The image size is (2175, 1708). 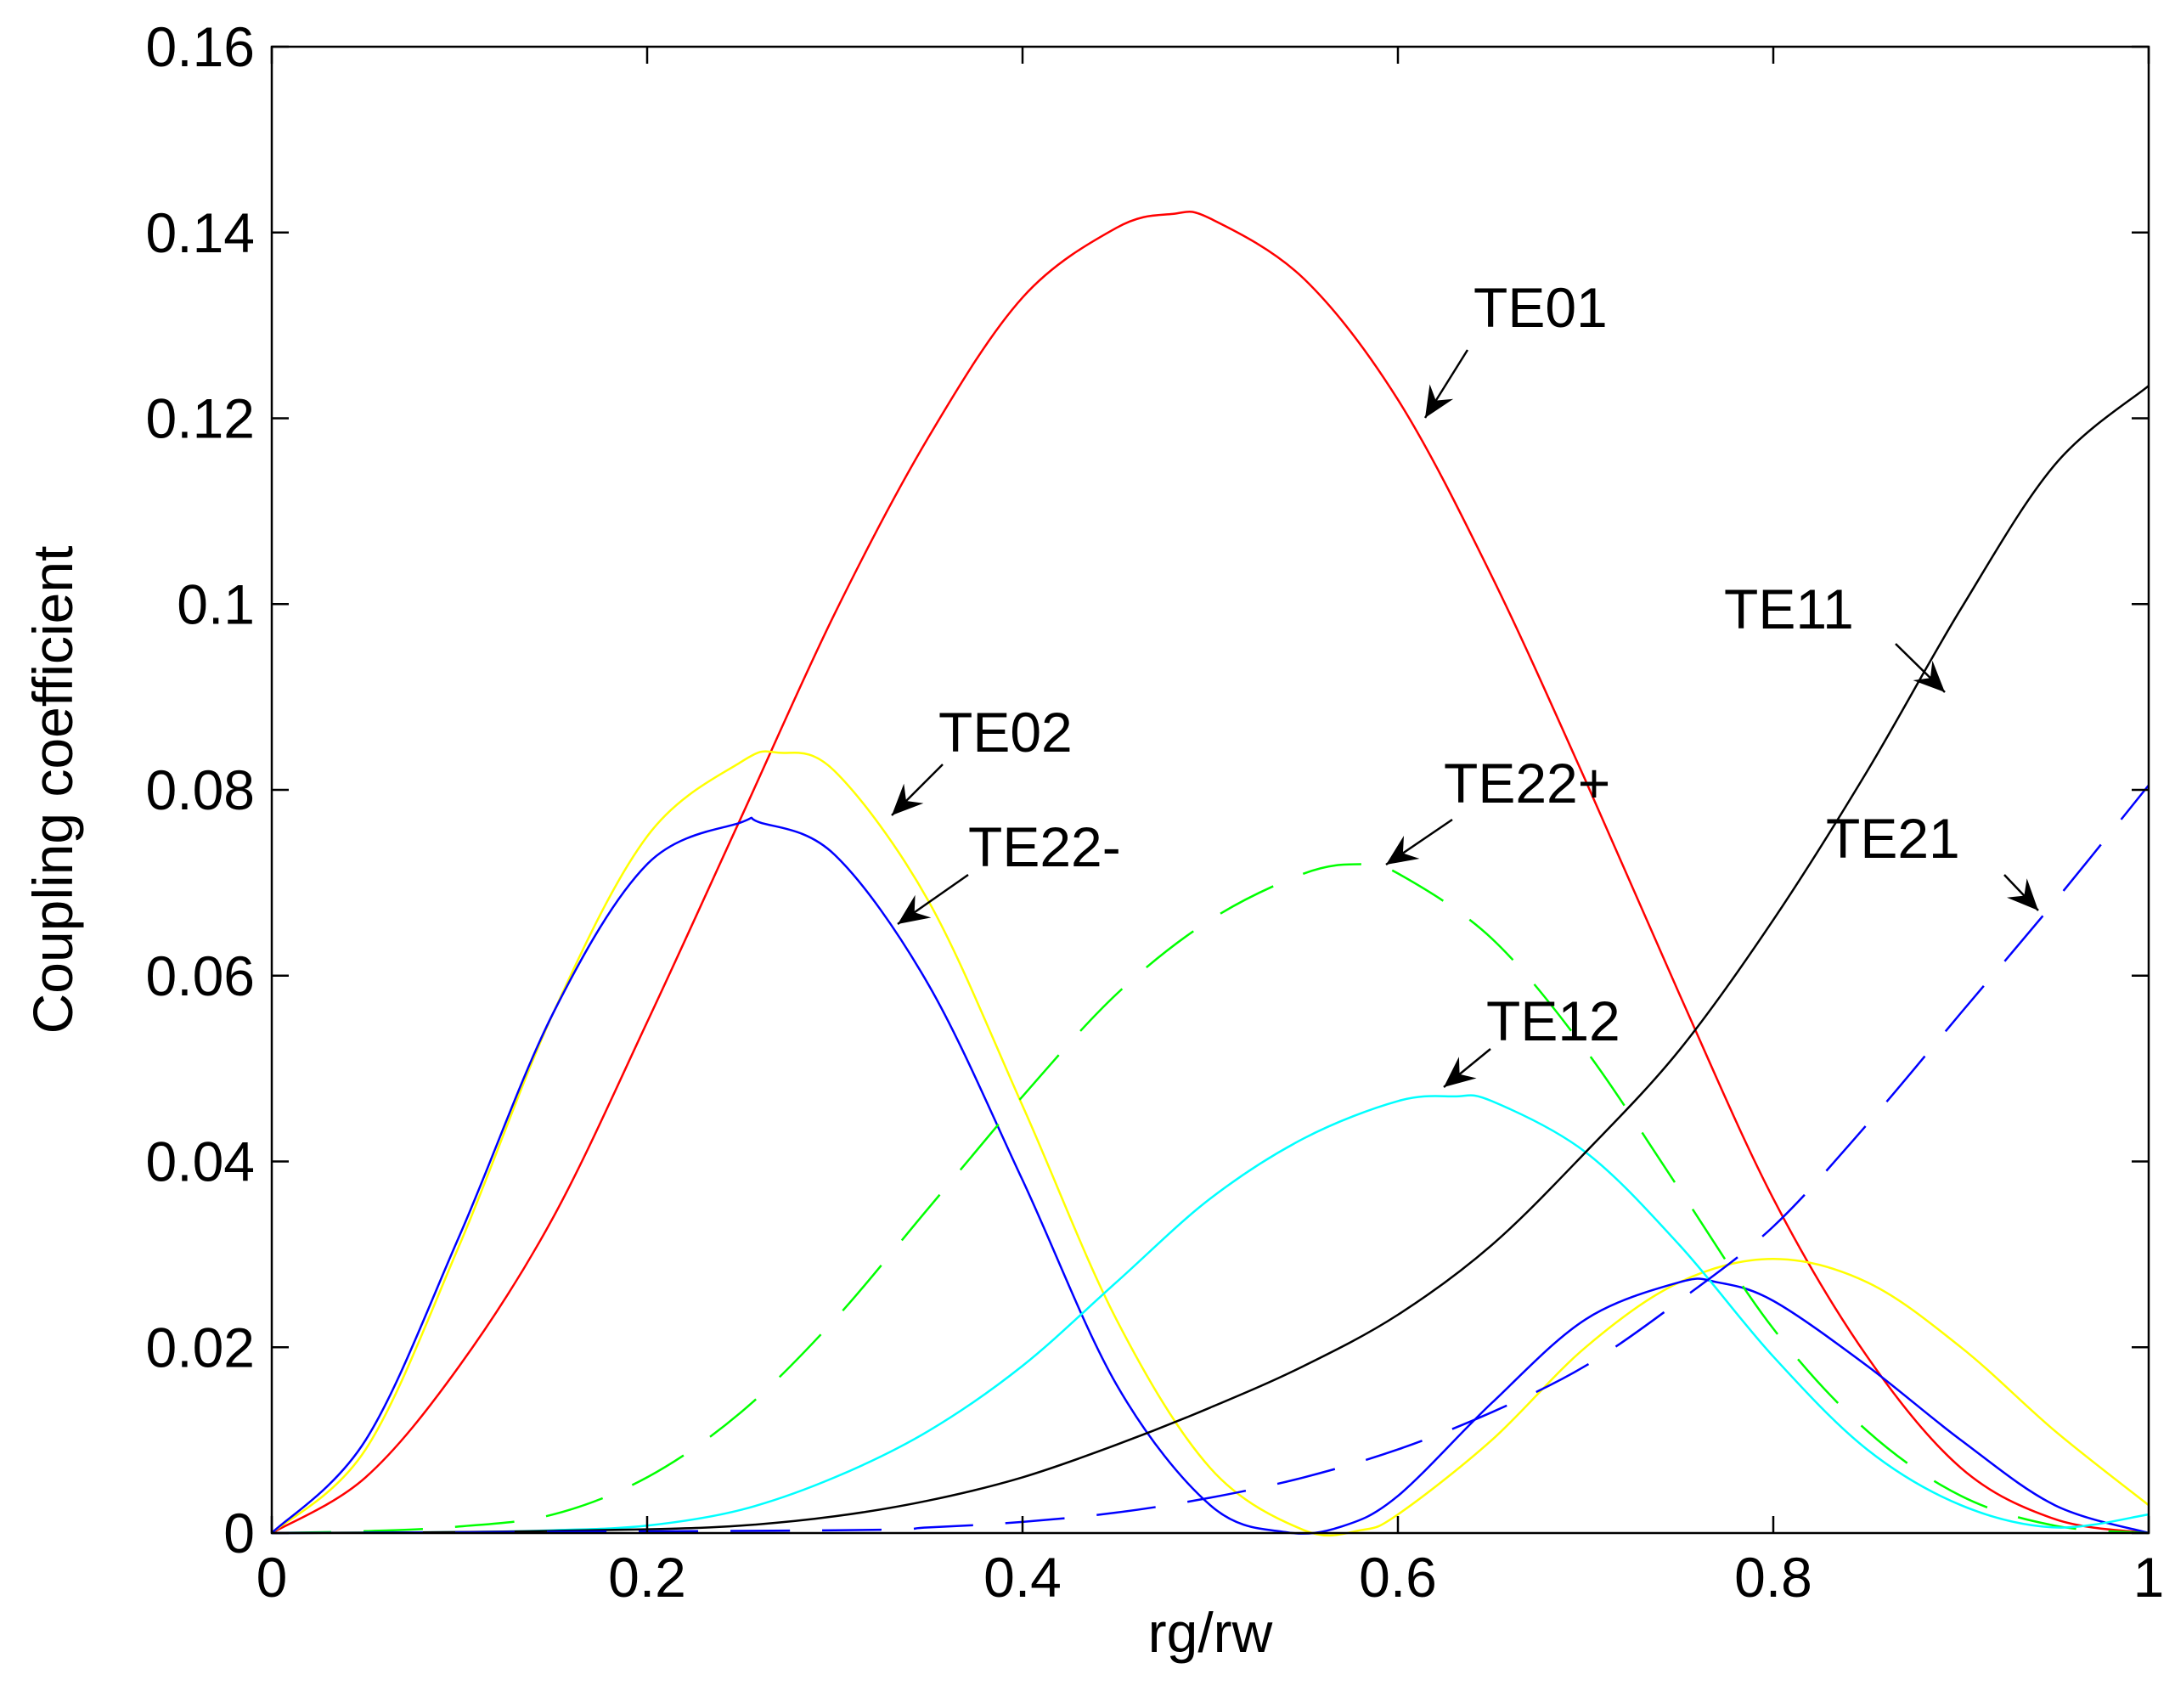 I want to click on annotation-label-te02: TE02, so click(x=1005, y=732).